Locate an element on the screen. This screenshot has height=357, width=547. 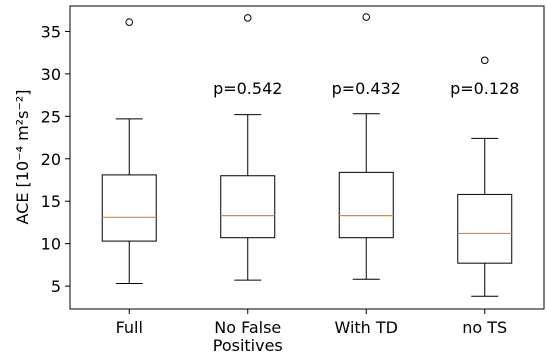
y-axis-label: ACE [10⁻⁴ m²s⁻²] is located at coordinates (22, 156).